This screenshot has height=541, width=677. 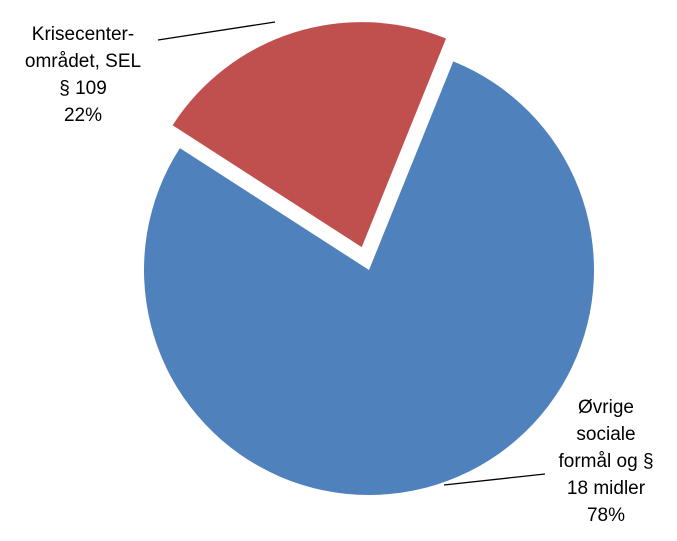 What do you see at coordinates (83, 75) in the screenshot?
I see `slice-label-1: Krisecenter-området, SEL § 109 22%` at bounding box center [83, 75].